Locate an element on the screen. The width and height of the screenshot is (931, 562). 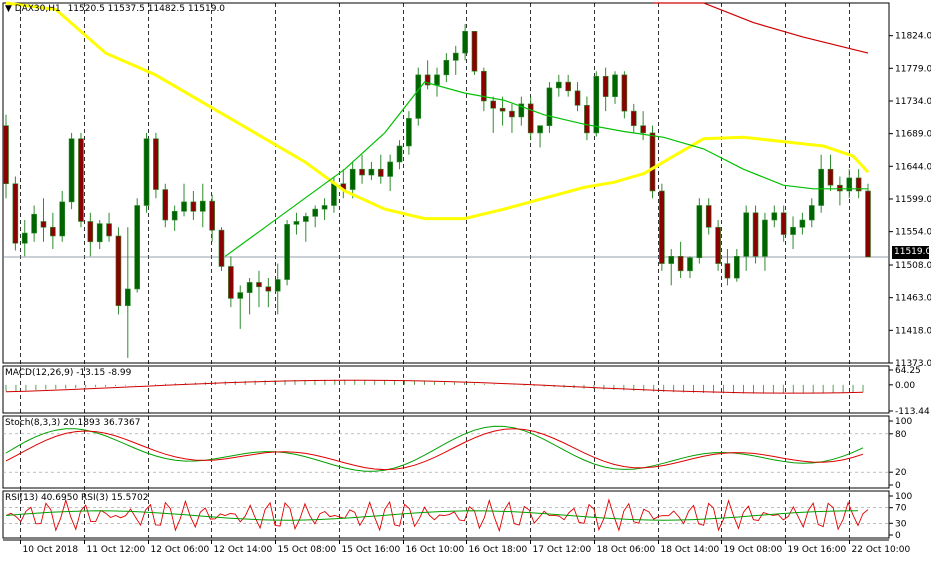
price-tick-label: 11644.0 is located at coordinates (913, 167).